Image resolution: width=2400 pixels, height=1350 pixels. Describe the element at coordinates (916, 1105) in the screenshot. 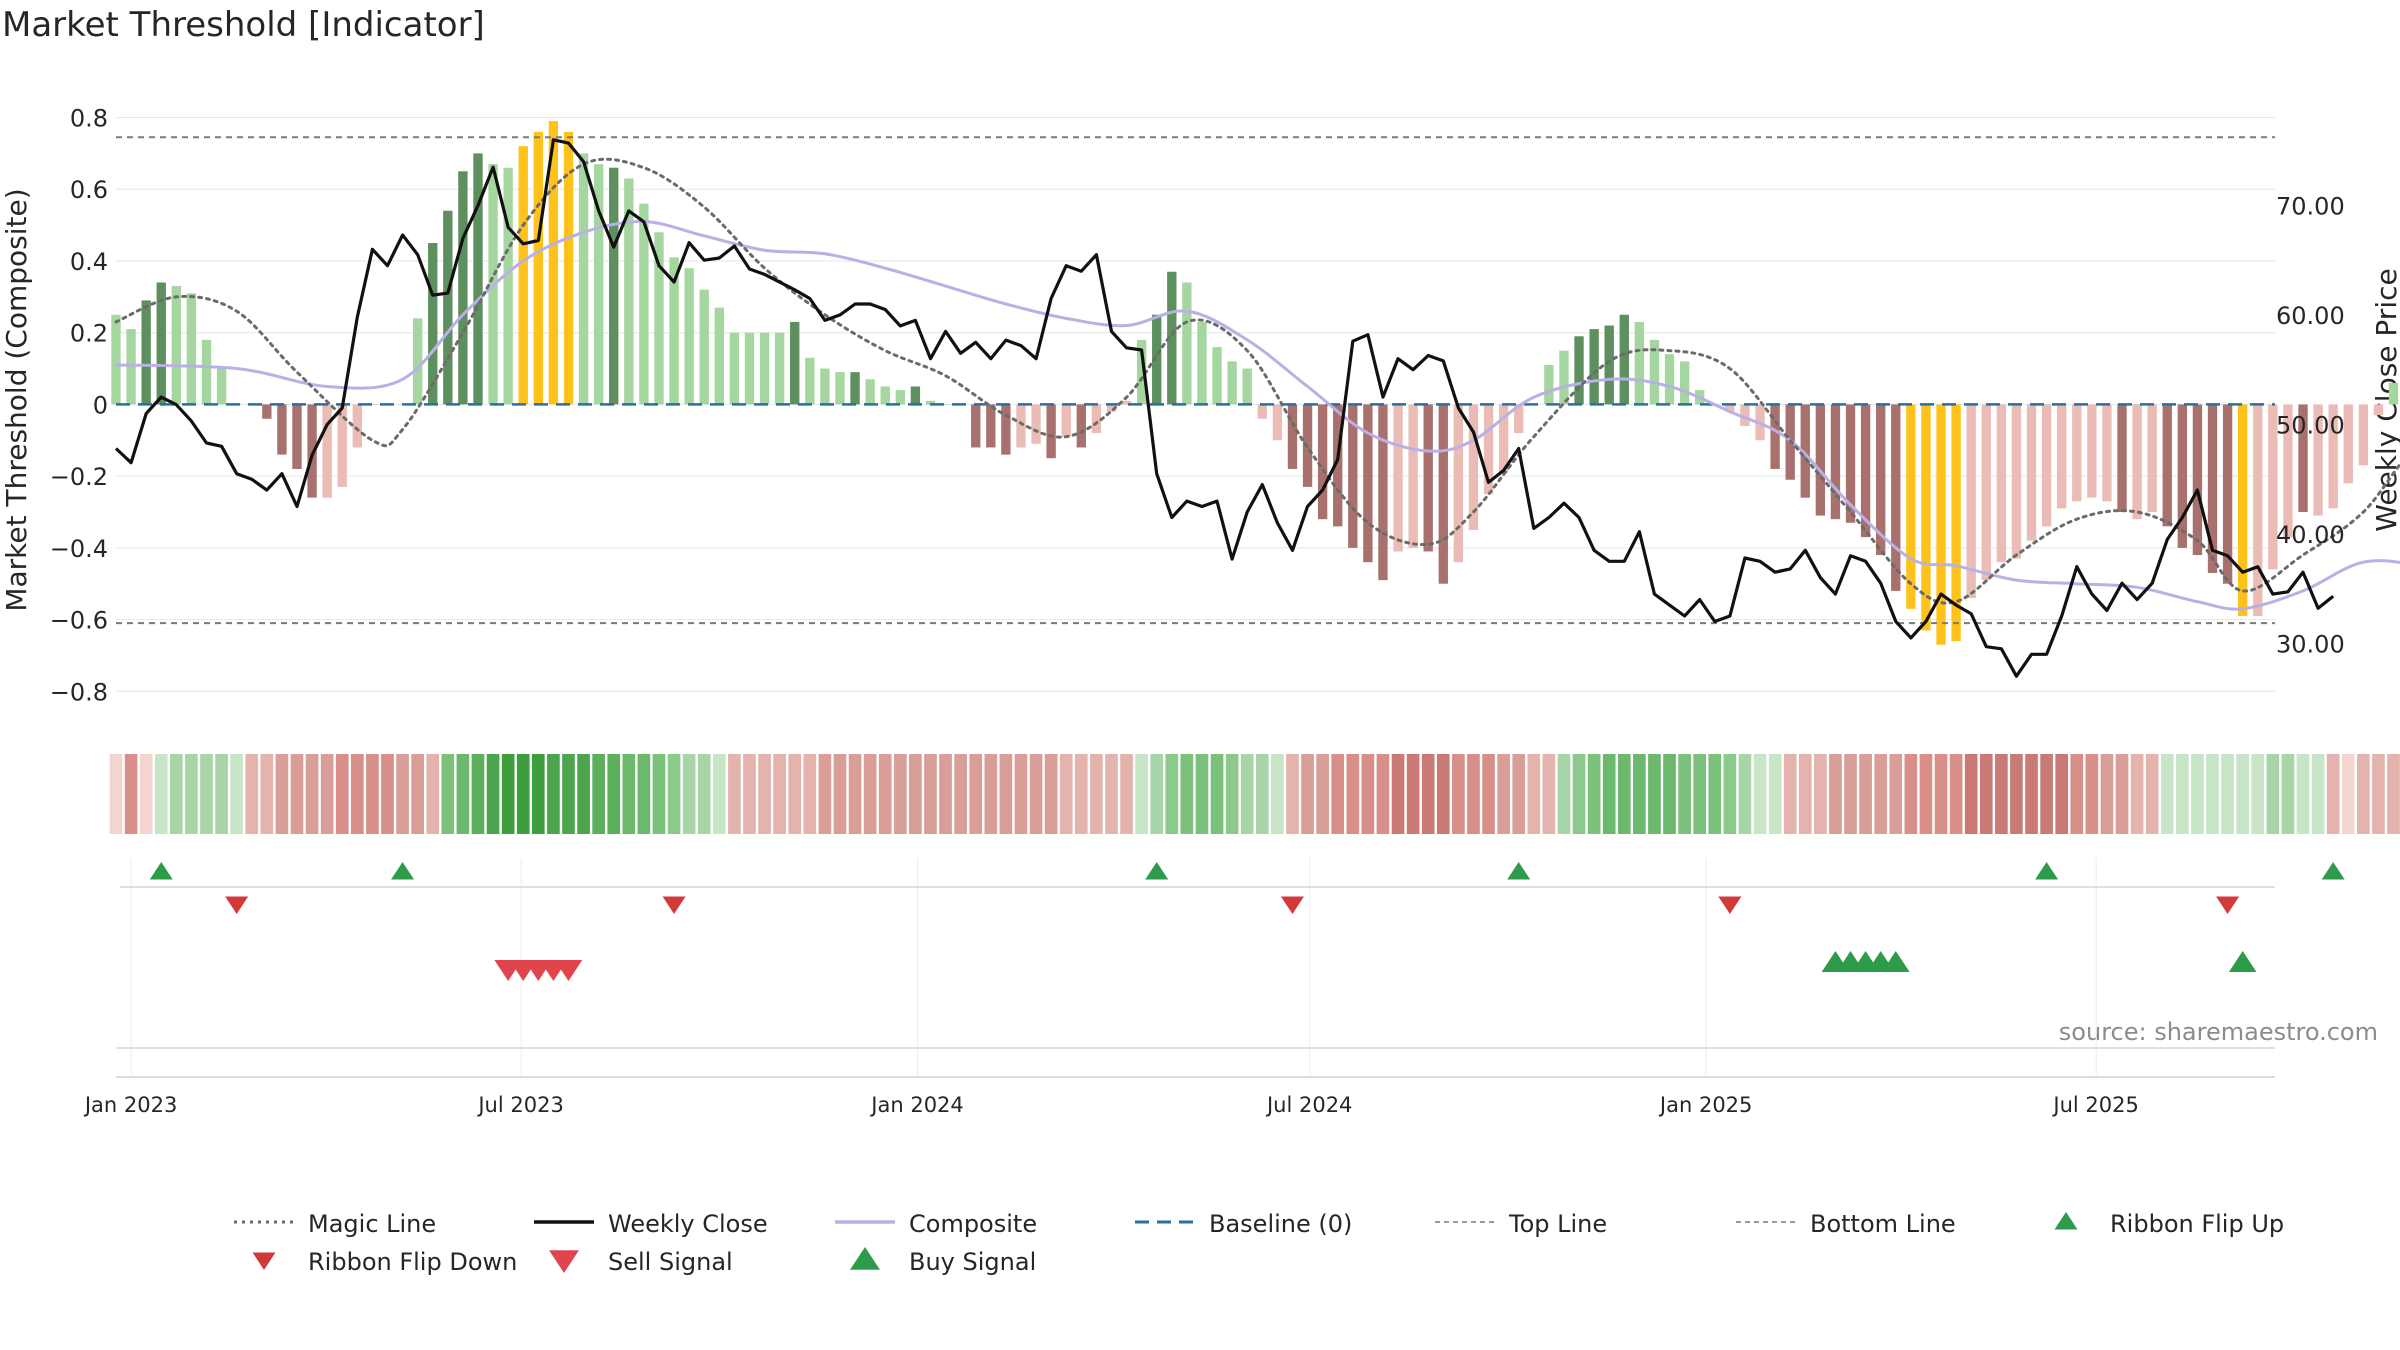

I see `x-tick-label: Jan 2024` at that location.